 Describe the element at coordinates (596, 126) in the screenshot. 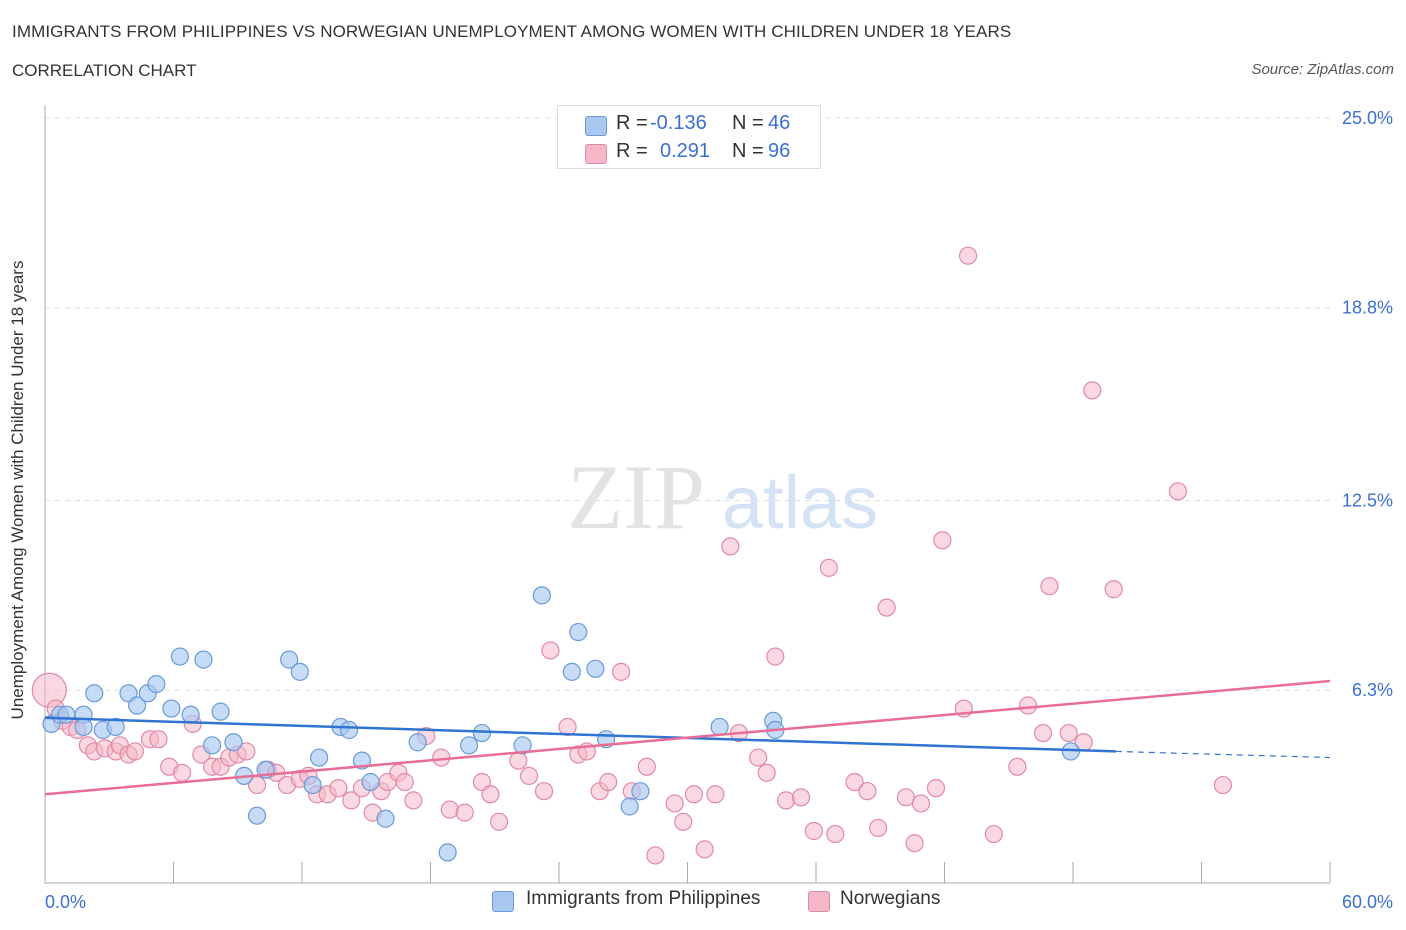

I see `stats-swatch-philippines` at that location.